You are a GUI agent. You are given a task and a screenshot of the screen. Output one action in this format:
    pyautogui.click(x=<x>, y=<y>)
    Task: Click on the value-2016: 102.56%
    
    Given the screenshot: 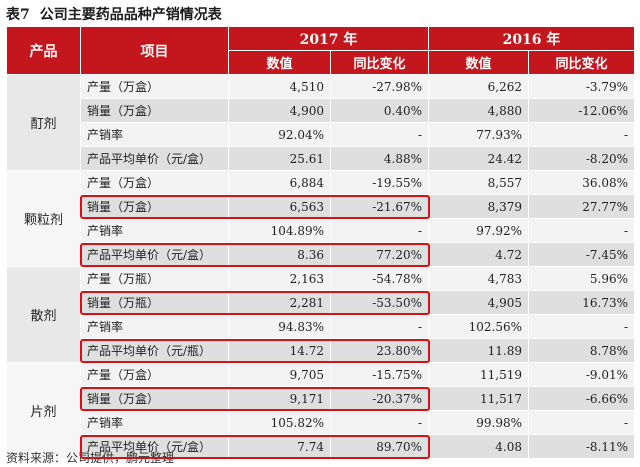 What is the action you would take?
    pyautogui.click(x=478, y=326)
    